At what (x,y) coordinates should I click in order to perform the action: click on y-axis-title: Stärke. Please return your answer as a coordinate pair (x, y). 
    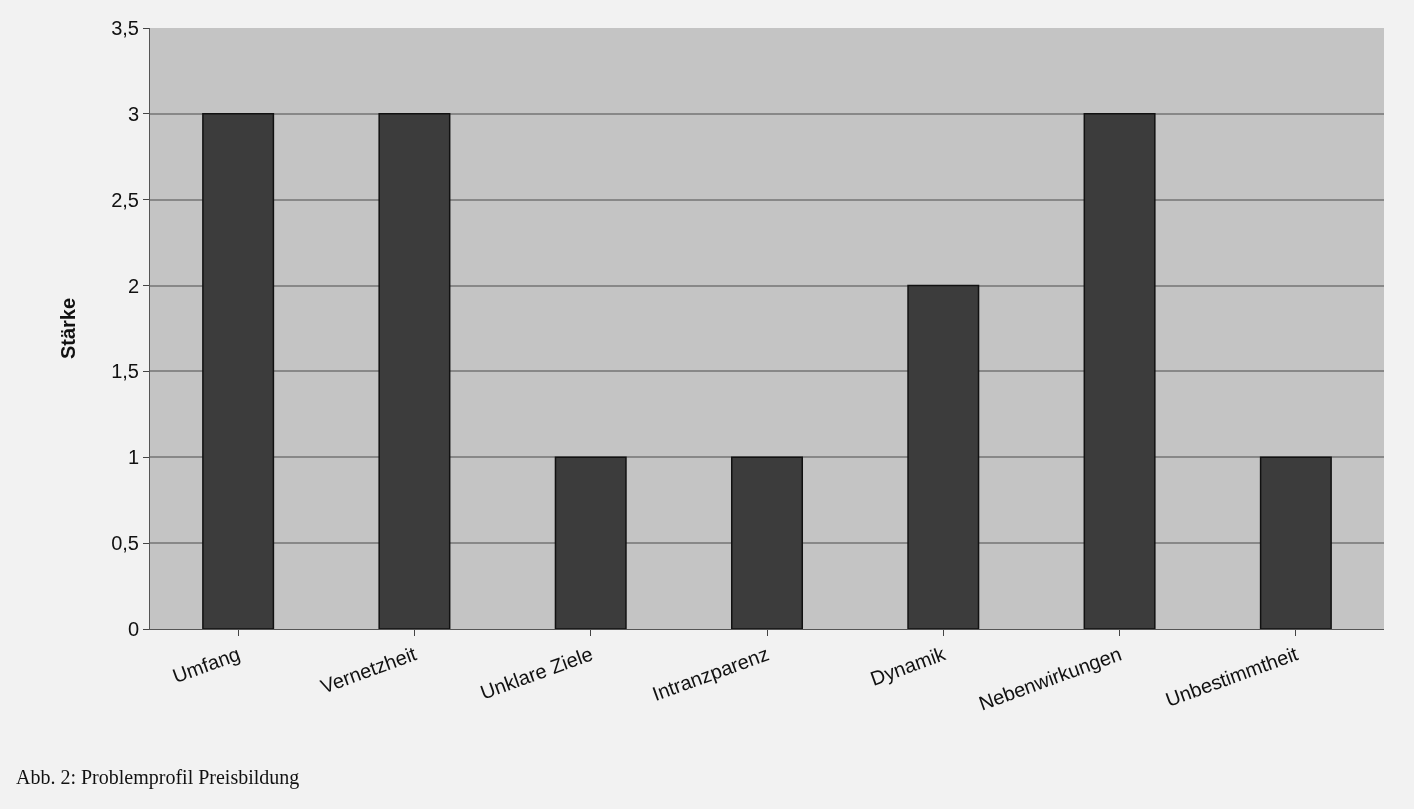
    Looking at the image, I should click on (67, 328).